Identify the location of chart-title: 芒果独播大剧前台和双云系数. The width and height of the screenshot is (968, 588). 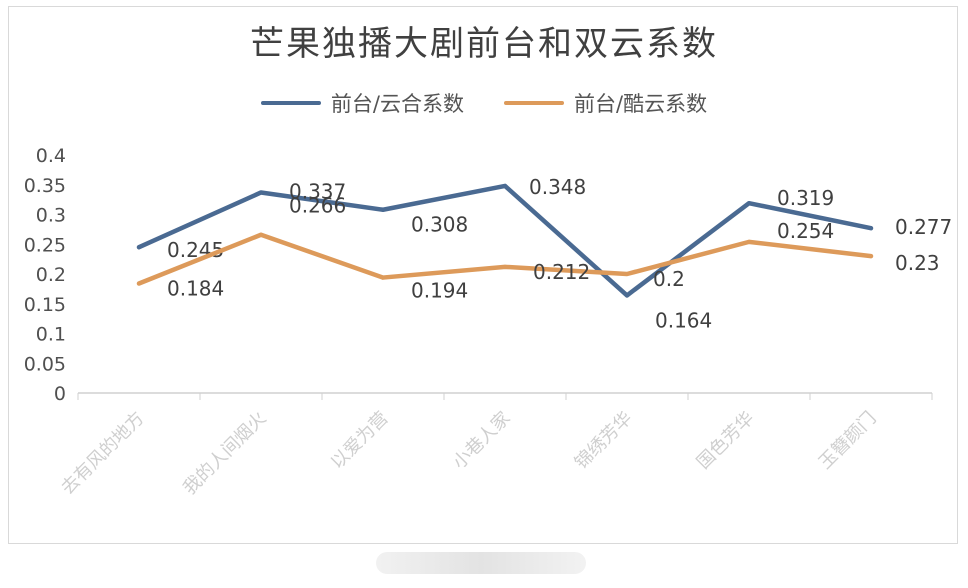
(484, 44).